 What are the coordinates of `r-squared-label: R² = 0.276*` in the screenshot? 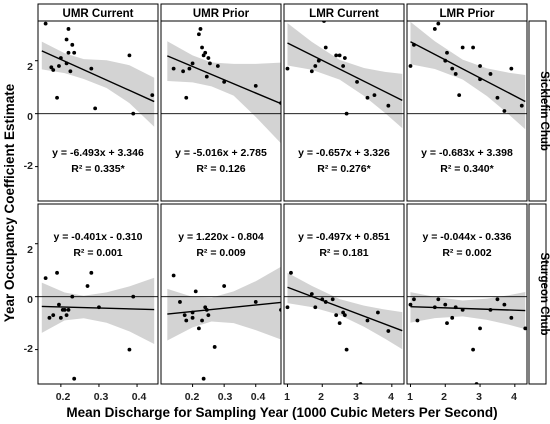 It's located at (344, 169).